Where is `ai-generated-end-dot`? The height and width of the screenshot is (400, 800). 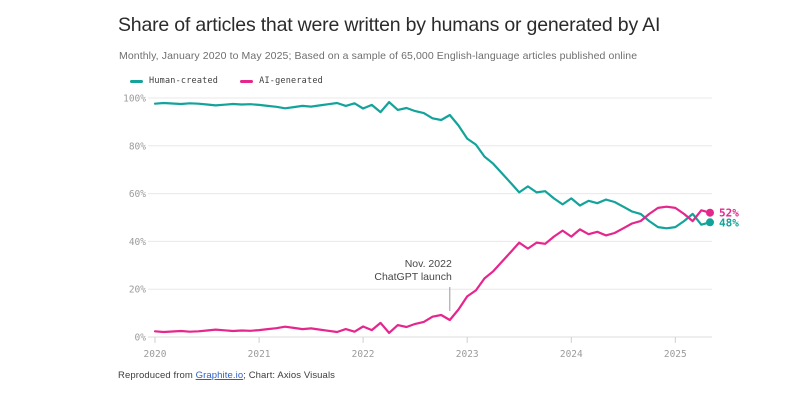 ai-generated-end-dot is located at coordinates (710, 212).